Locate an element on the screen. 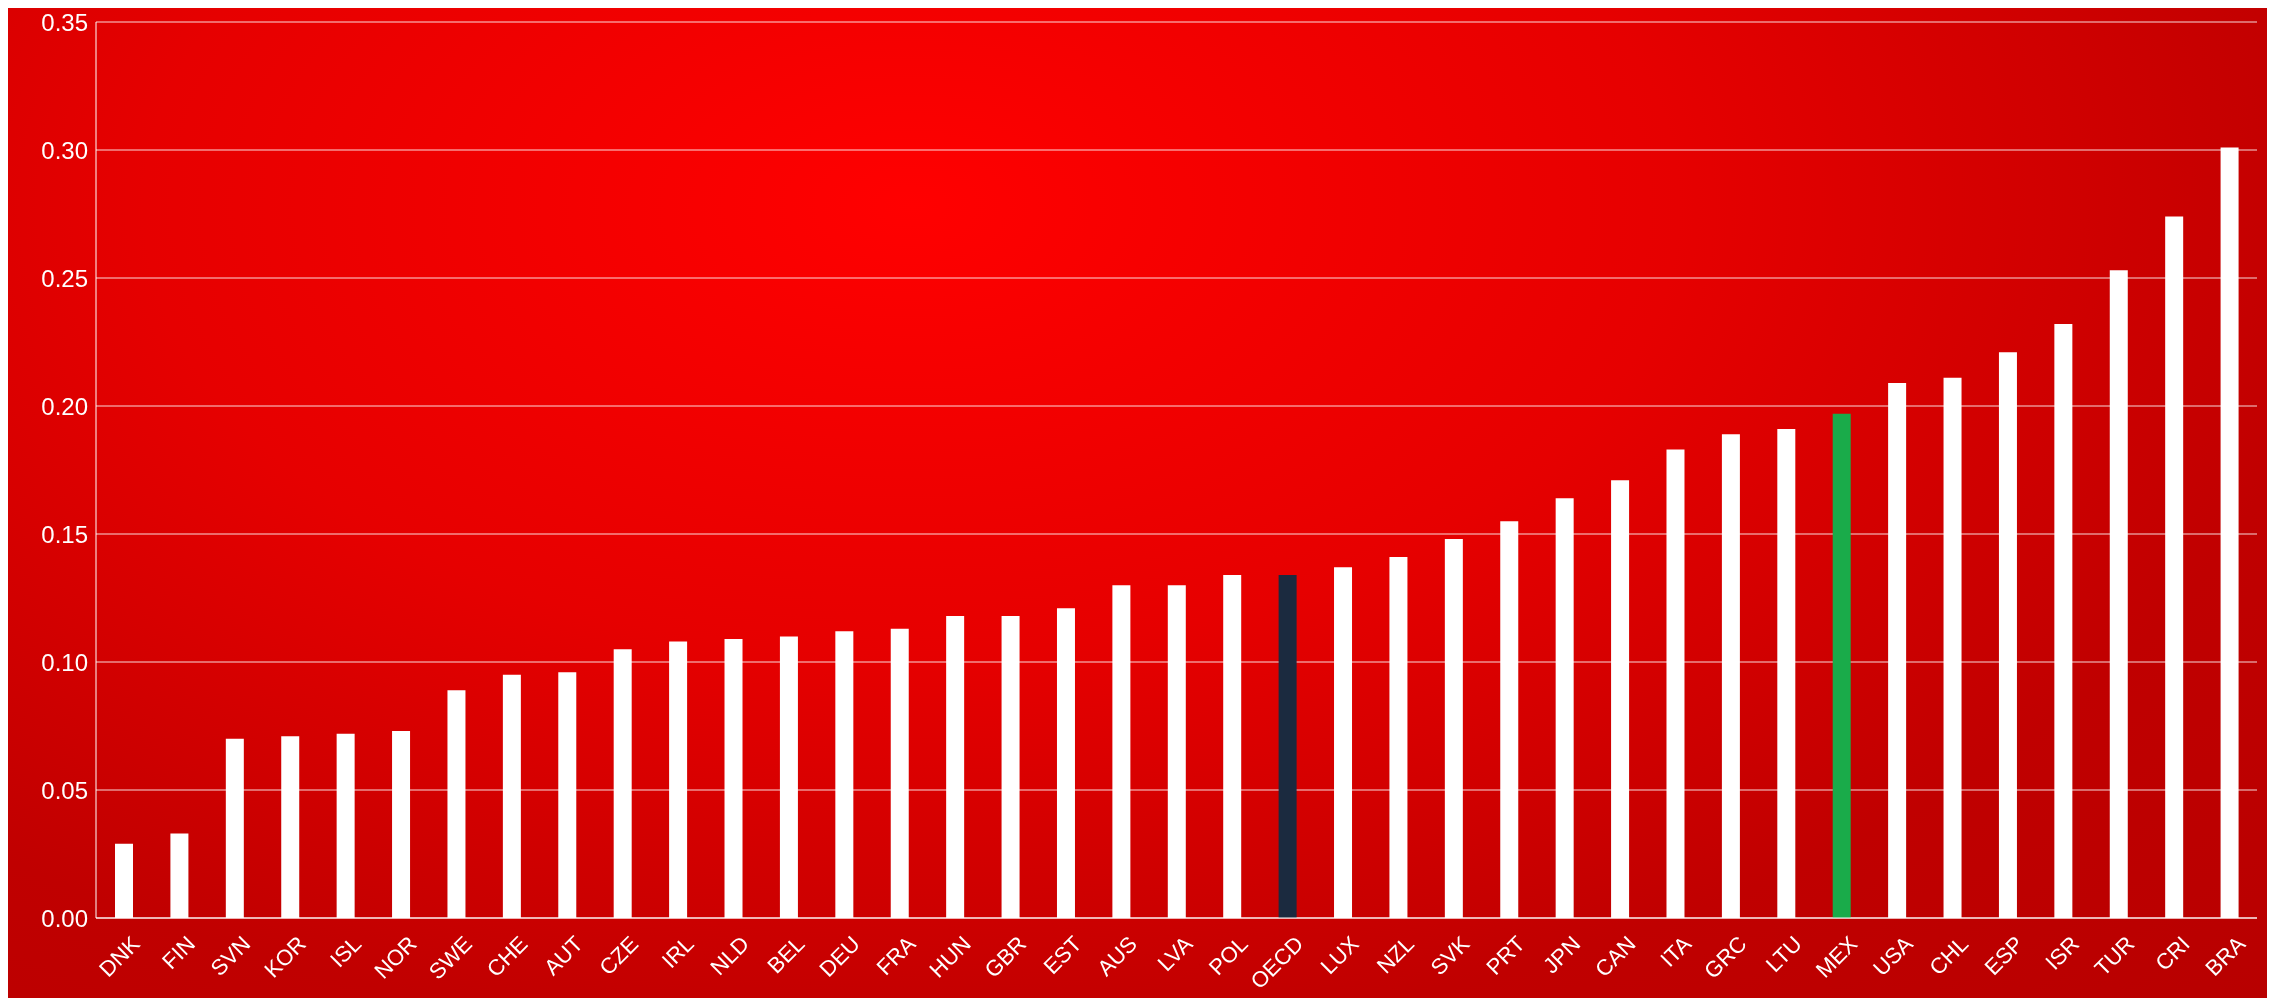 The height and width of the screenshot is (1005, 2275). y-tick-label: 0.35 is located at coordinates (64, 22).